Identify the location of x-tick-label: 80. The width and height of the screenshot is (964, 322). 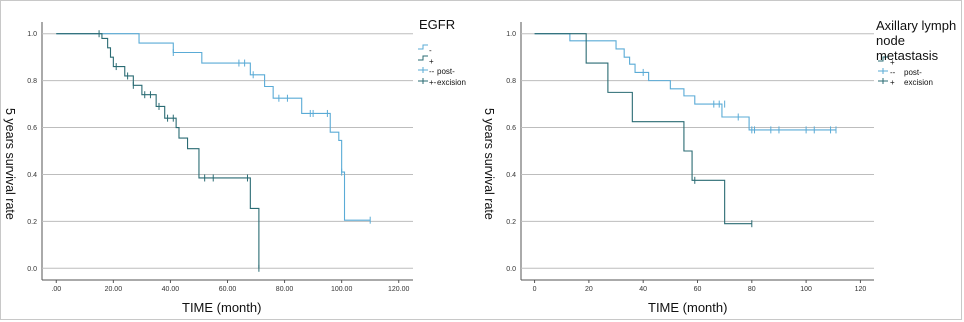
(752, 289).